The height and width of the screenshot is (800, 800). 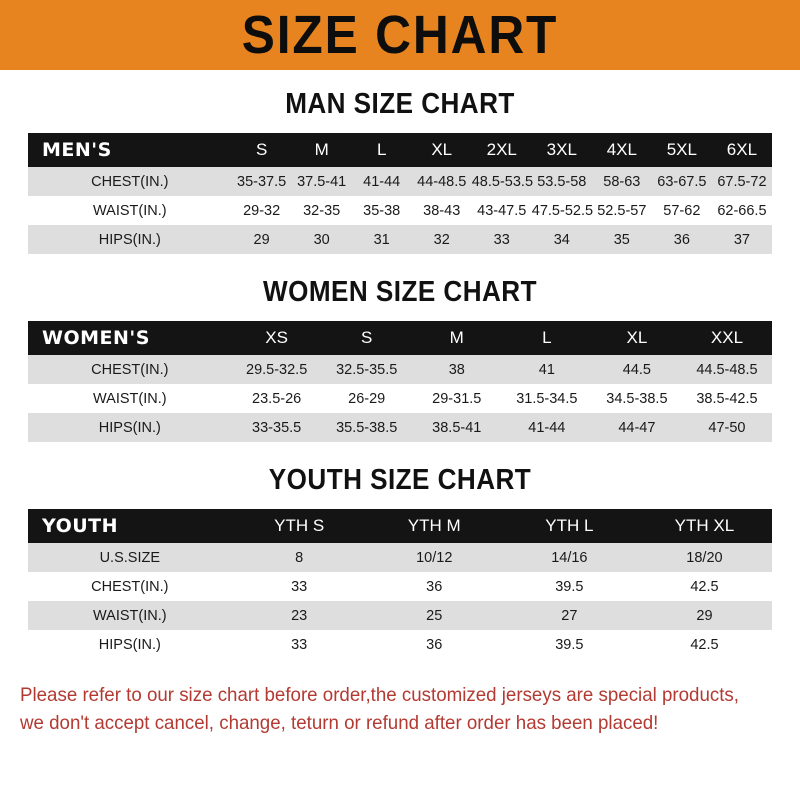 I want to click on column-header-xs: XS, so click(x=276, y=338).